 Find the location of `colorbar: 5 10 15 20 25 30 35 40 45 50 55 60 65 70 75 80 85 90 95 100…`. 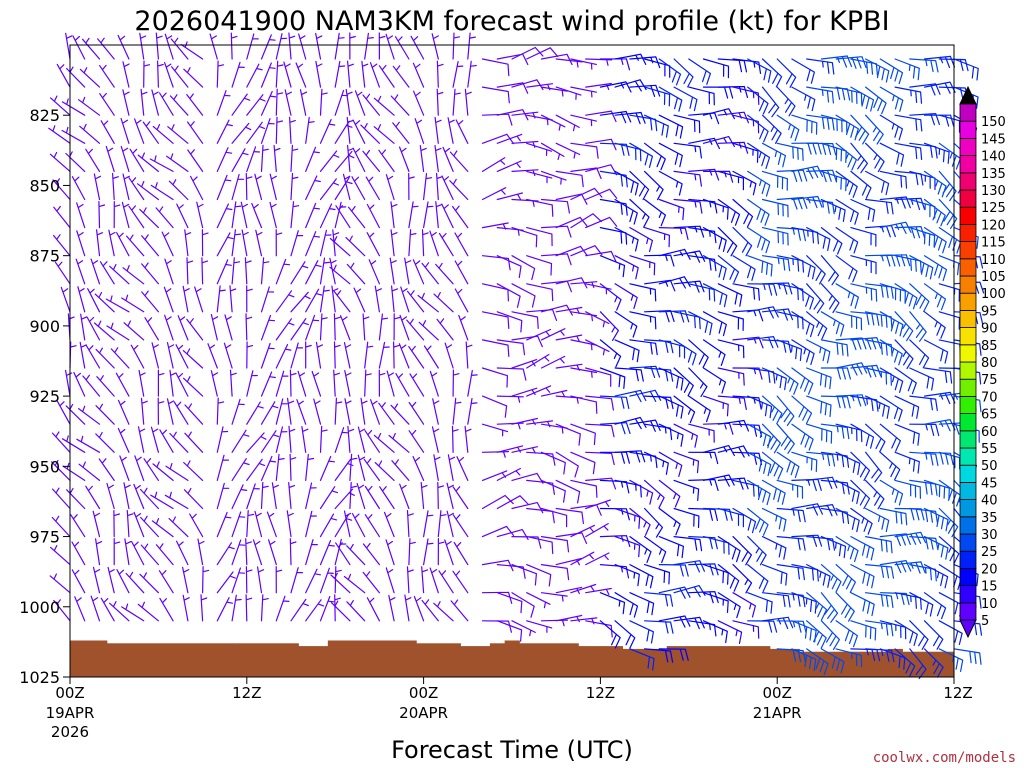

colorbar: 5 10 15 20 25 30 35 40 45 50 55 60 65 70 75 80 85 90 95 100… is located at coordinates (982, 362).